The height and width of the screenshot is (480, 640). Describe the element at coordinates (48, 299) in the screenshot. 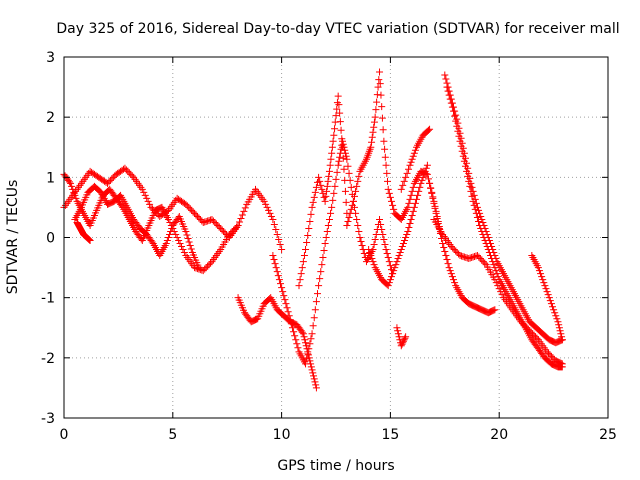

I see `y-tick-label: -1` at that location.